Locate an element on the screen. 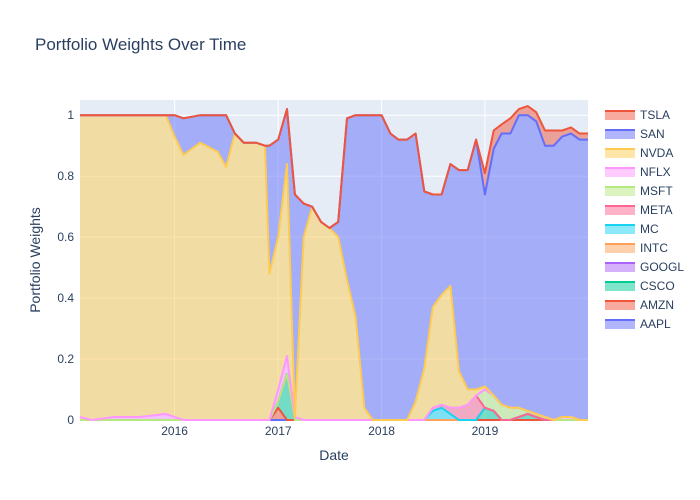  legend-item-intc: INTC is located at coordinates (636, 248).